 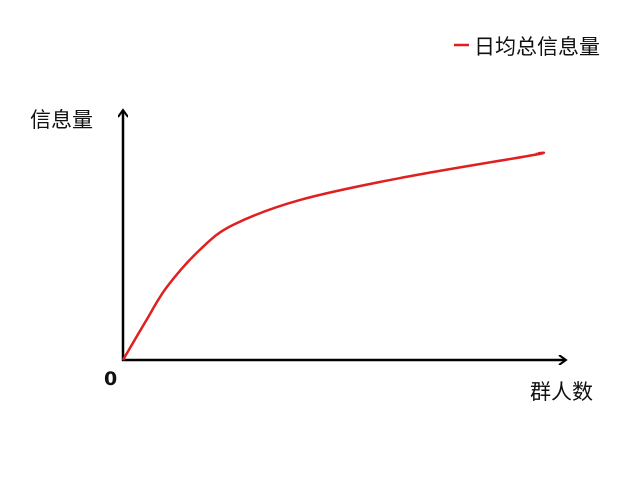 I want to click on y-axis-label: 信息量, so click(x=61, y=120).